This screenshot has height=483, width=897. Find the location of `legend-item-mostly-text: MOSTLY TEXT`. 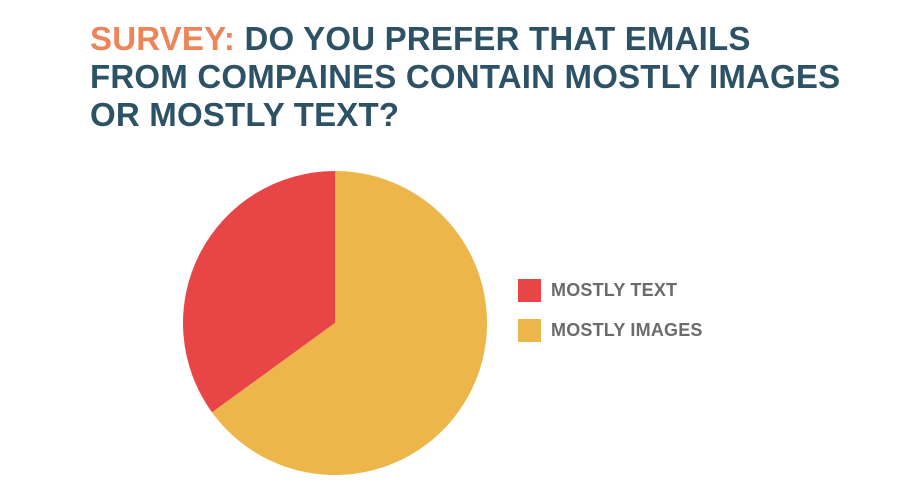

legend-item-mostly-text: MOSTLY TEXT is located at coordinates (610, 290).